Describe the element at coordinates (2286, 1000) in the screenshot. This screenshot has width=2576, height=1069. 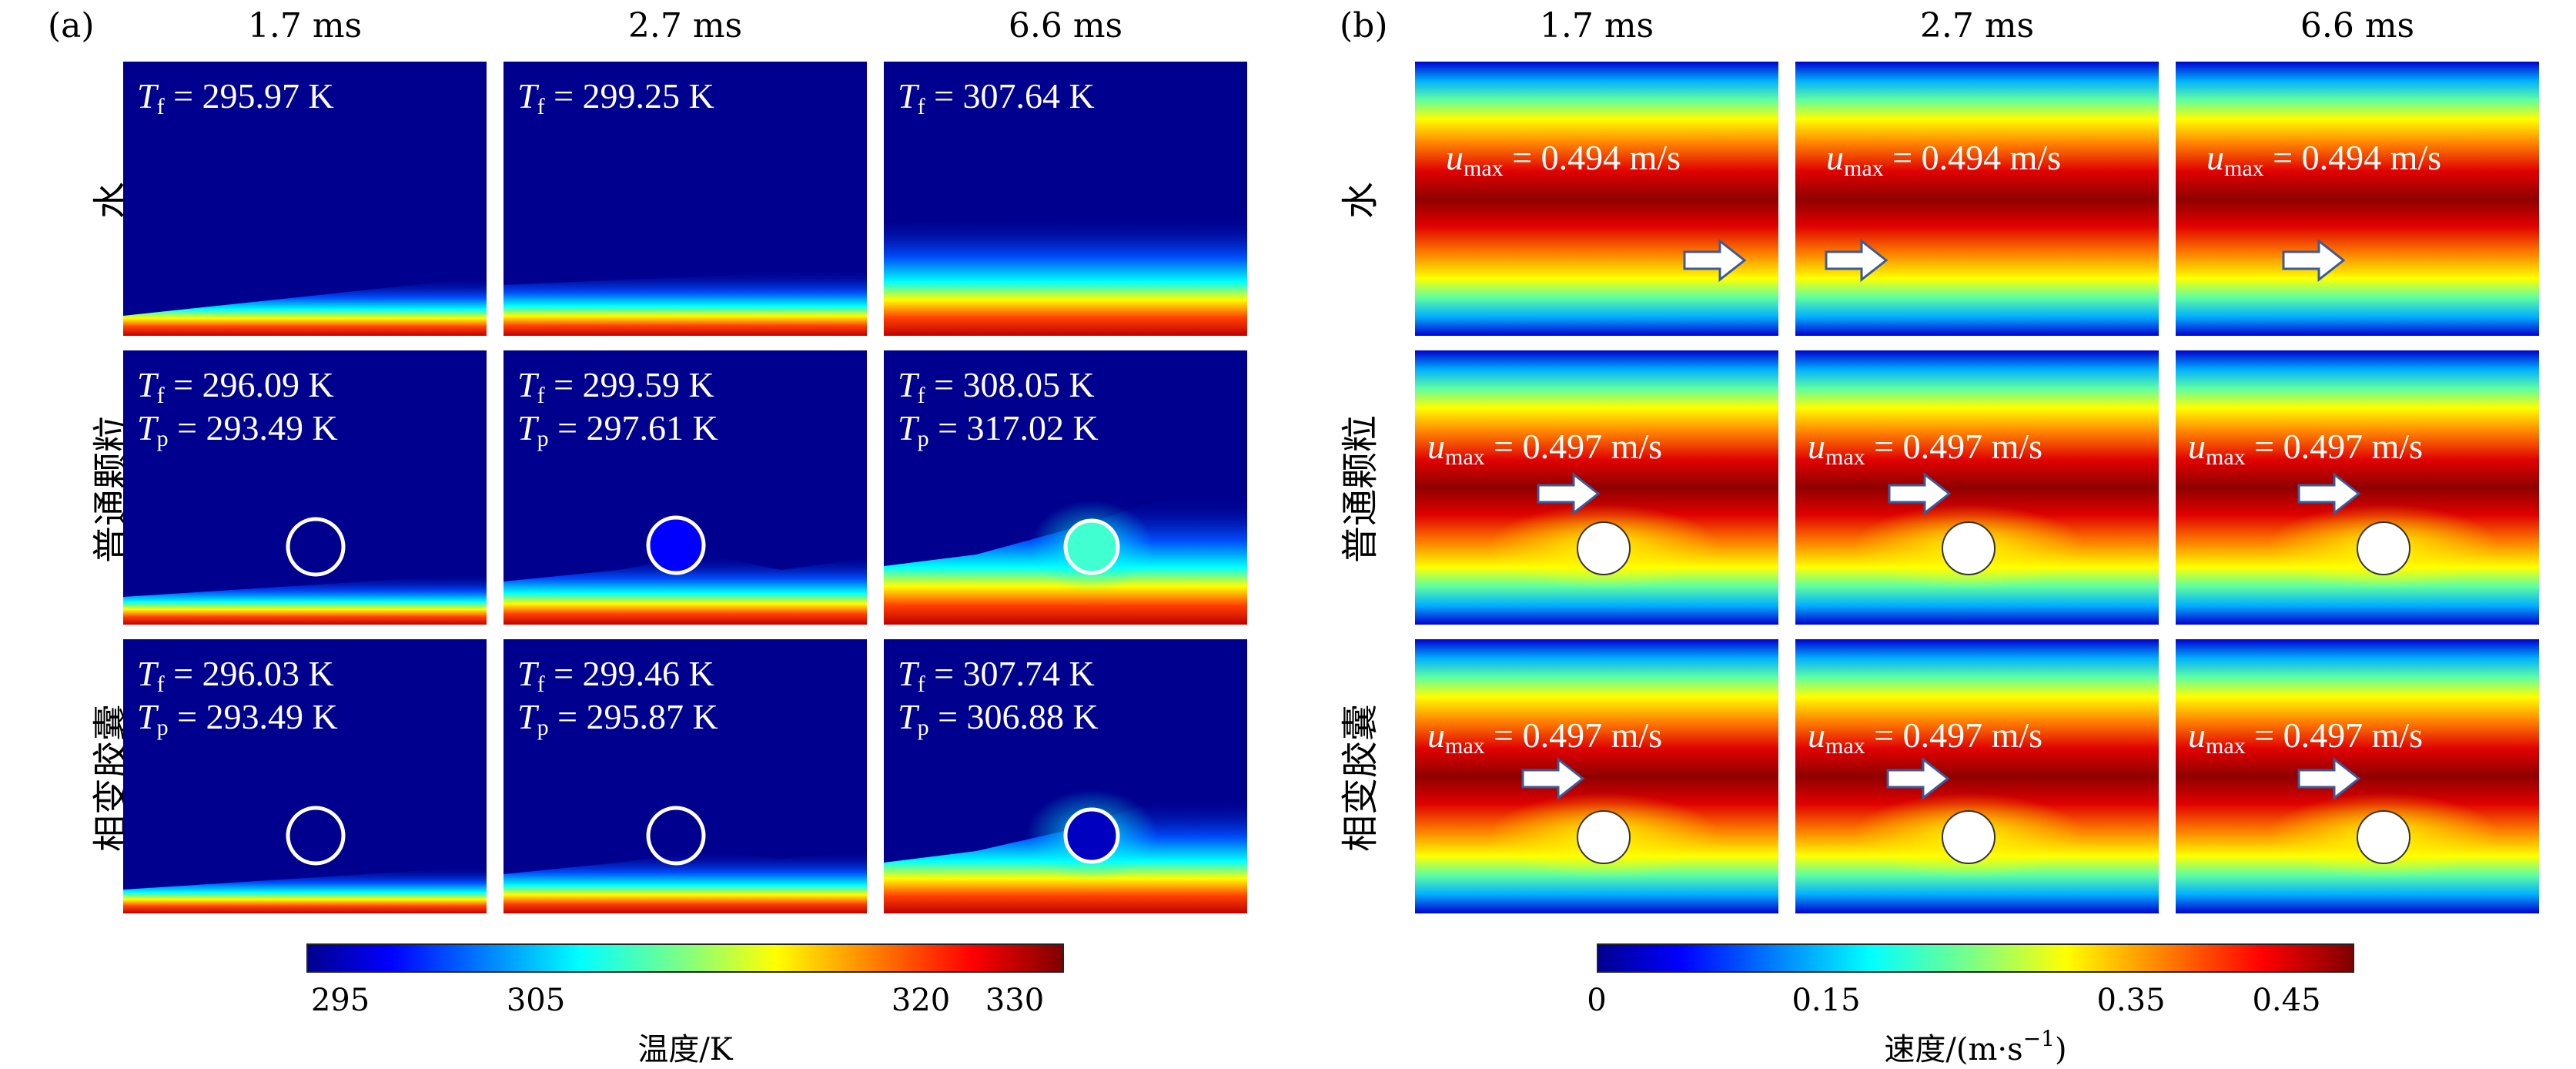
I see `vel-tick-4: 0.45` at that location.